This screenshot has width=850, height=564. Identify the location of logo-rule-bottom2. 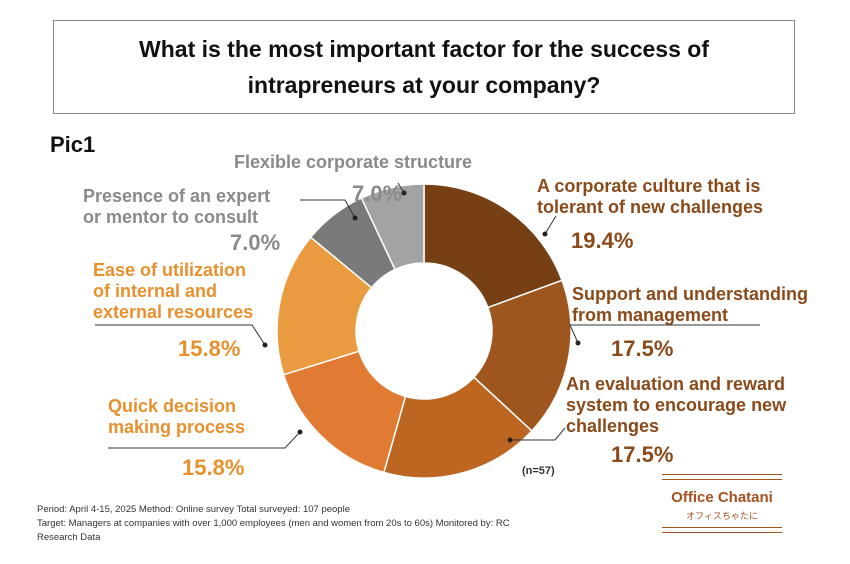
(722, 532).